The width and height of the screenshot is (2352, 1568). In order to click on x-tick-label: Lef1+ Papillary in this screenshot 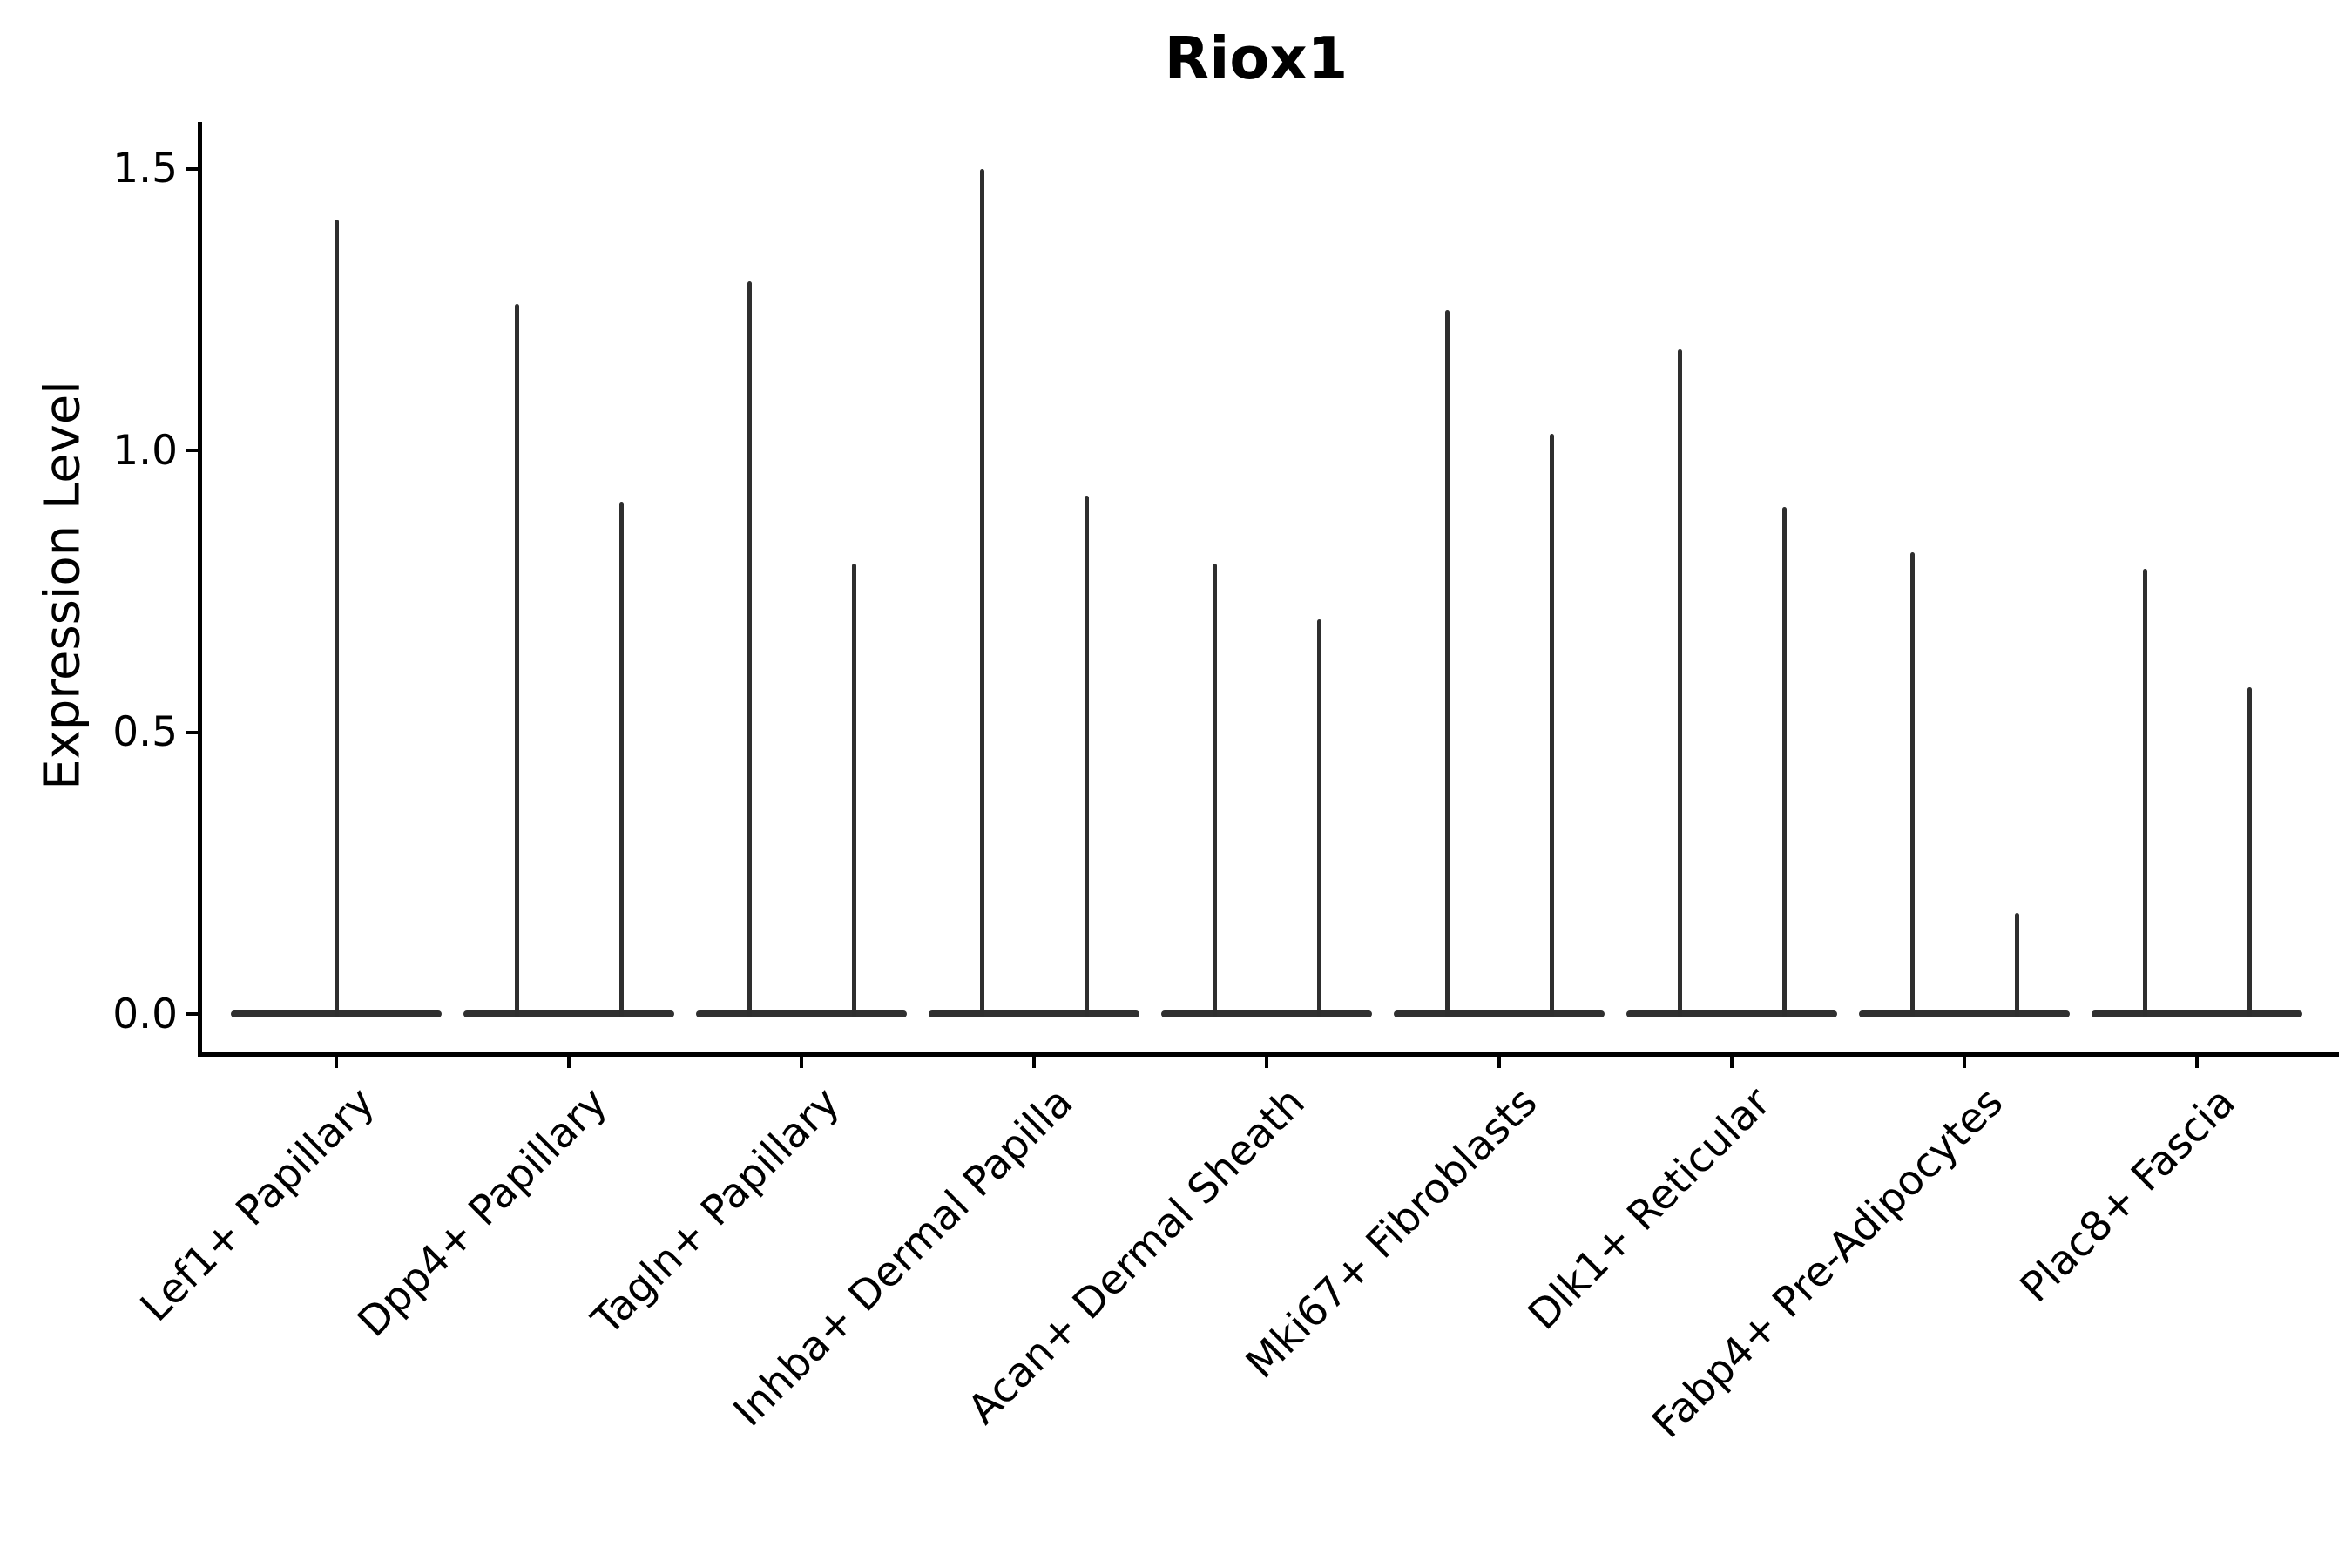, I will do `click(257, 1204)`.